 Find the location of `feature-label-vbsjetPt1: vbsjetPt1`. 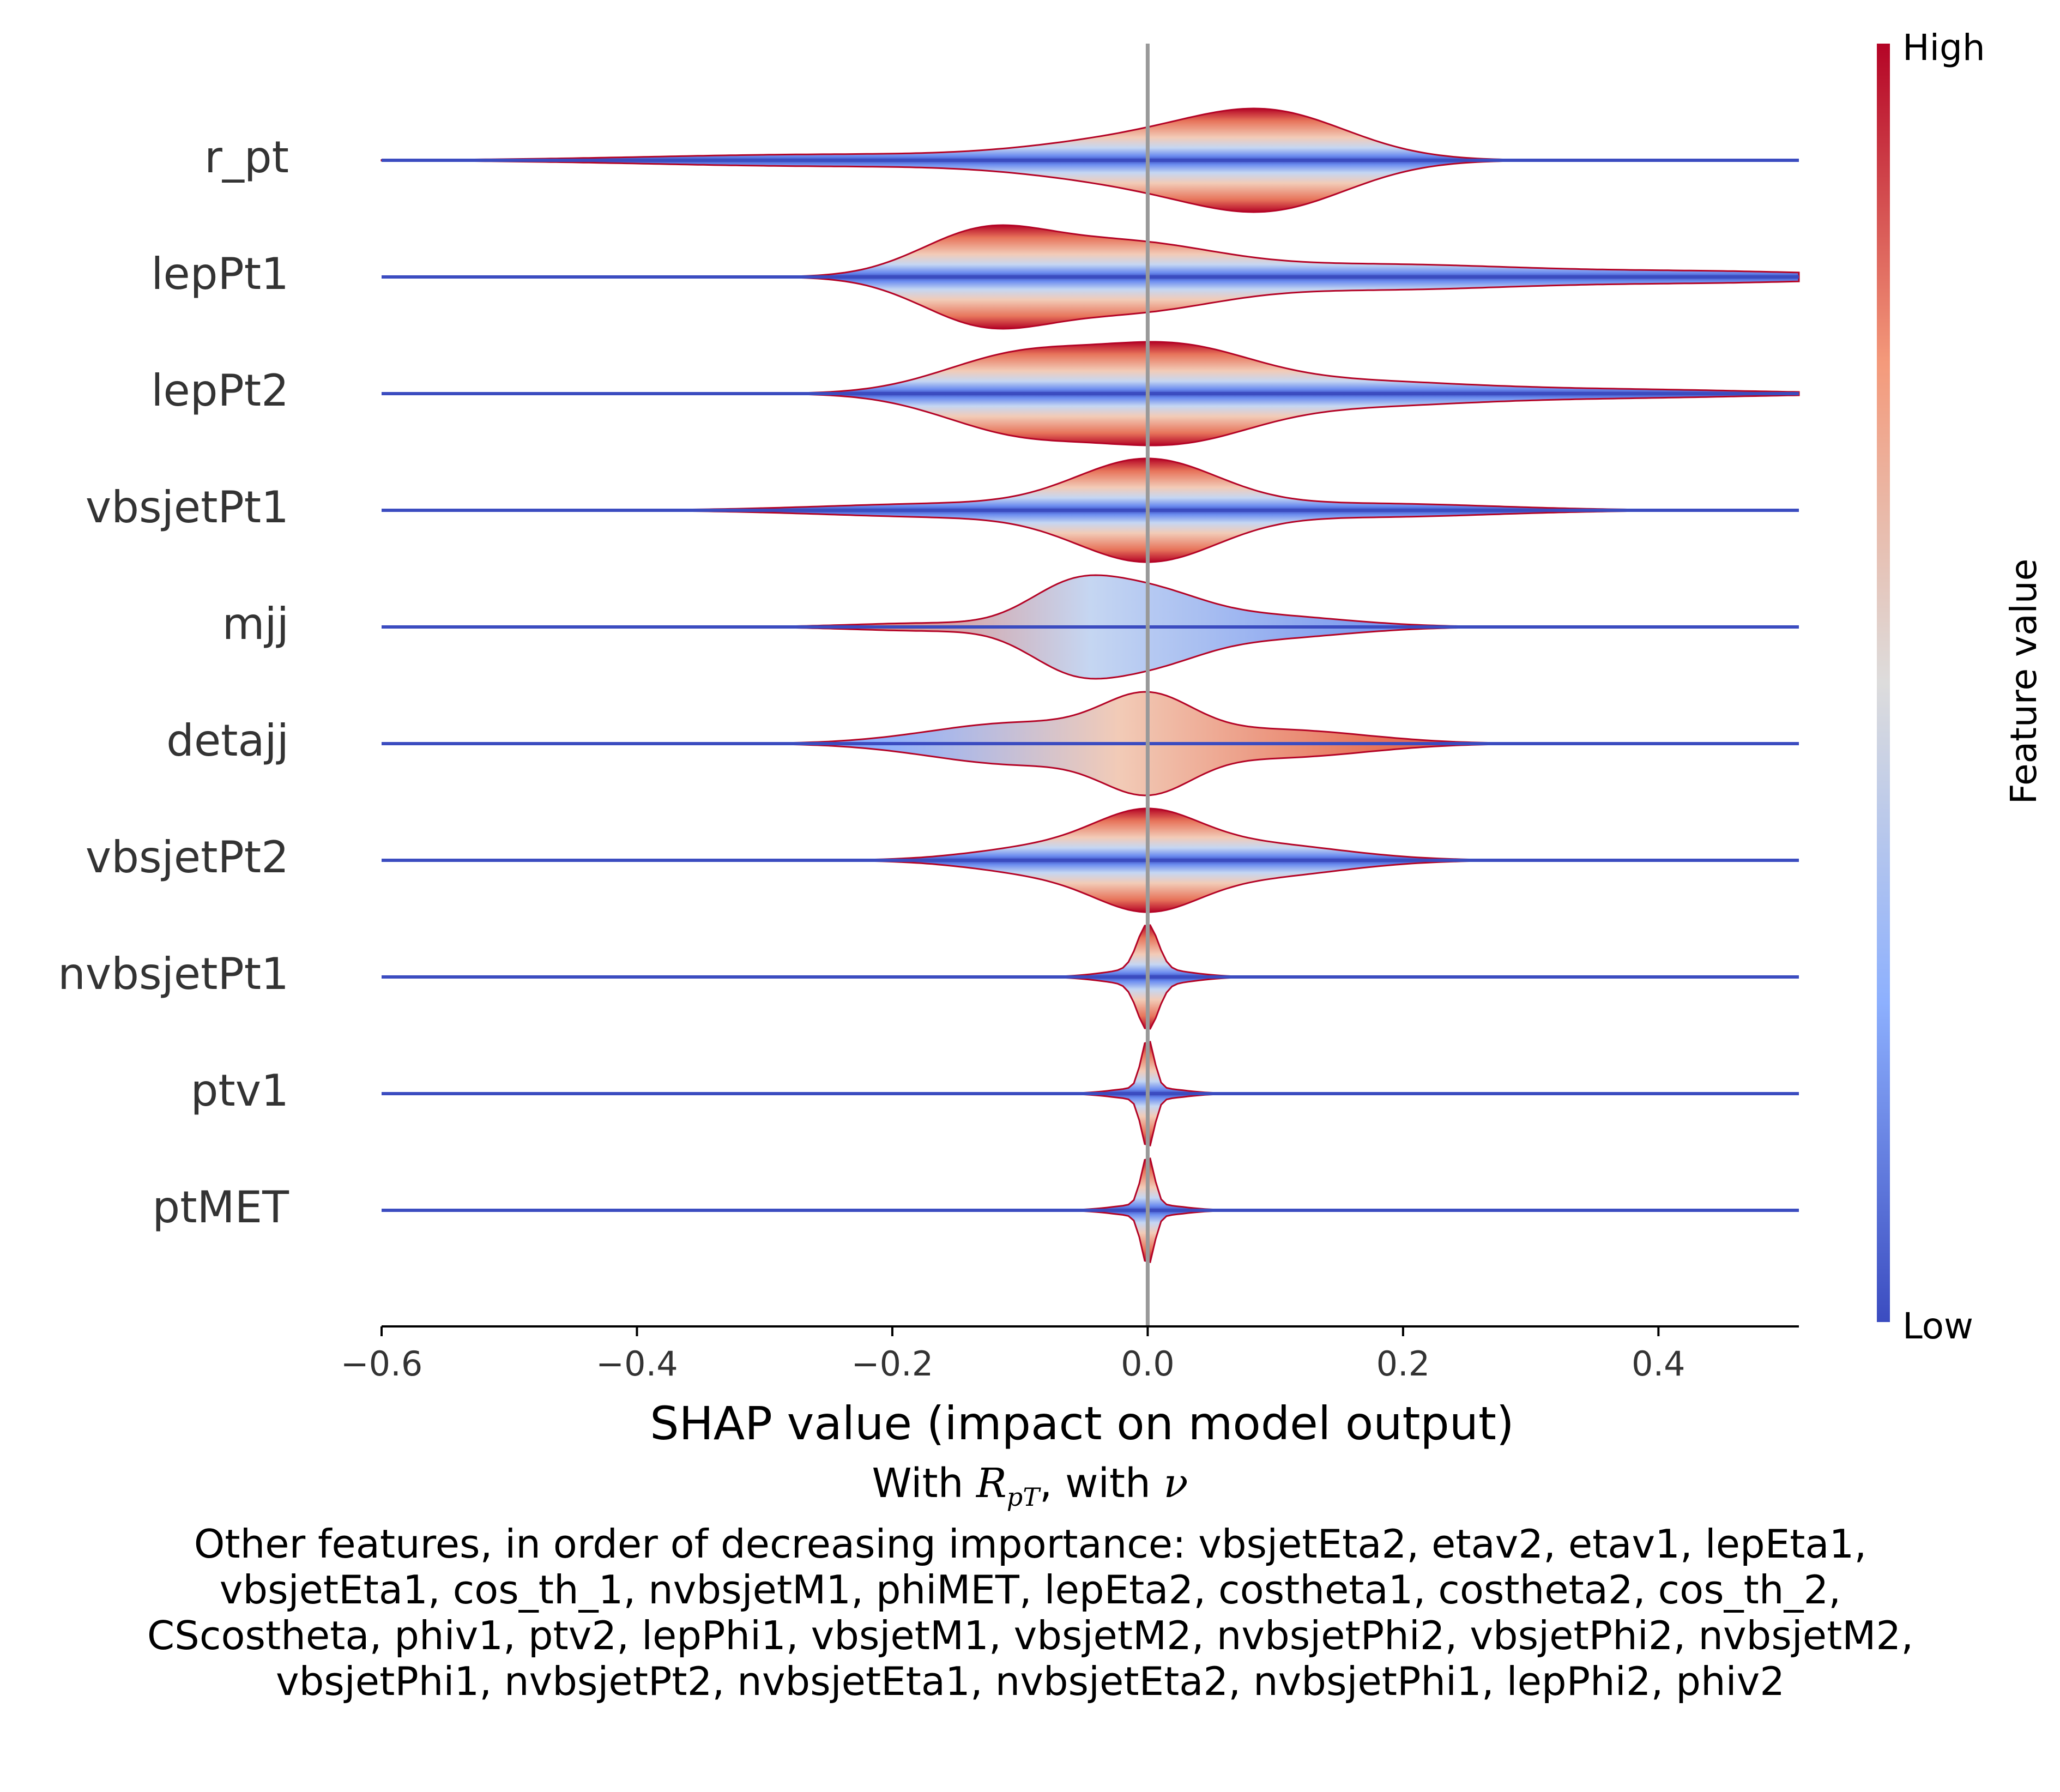

feature-label-vbsjetPt1: vbsjetPt1 is located at coordinates (187, 507).